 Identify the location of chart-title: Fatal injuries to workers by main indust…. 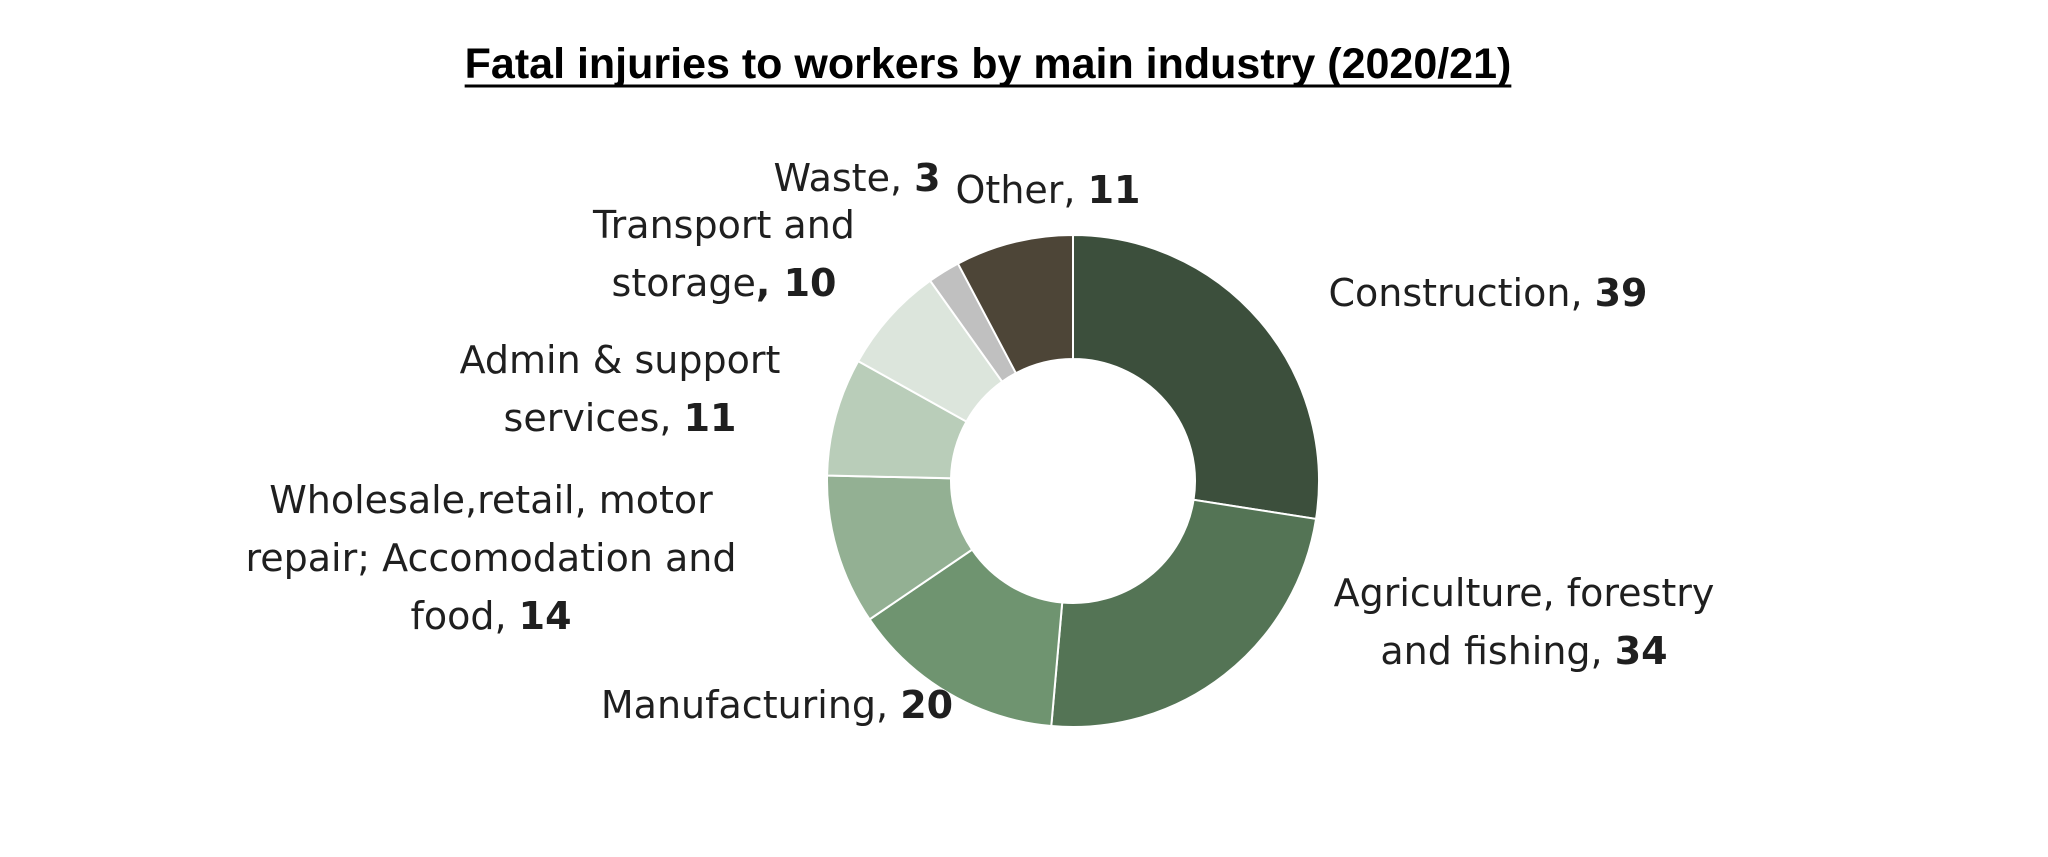
(988, 64).